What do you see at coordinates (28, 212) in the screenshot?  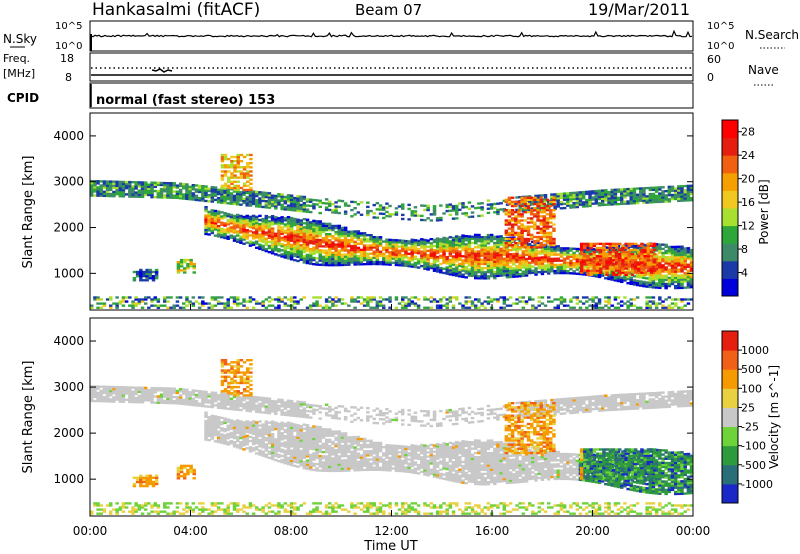 I see `power-ylabel: Slant Range [km]` at bounding box center [28, 212].